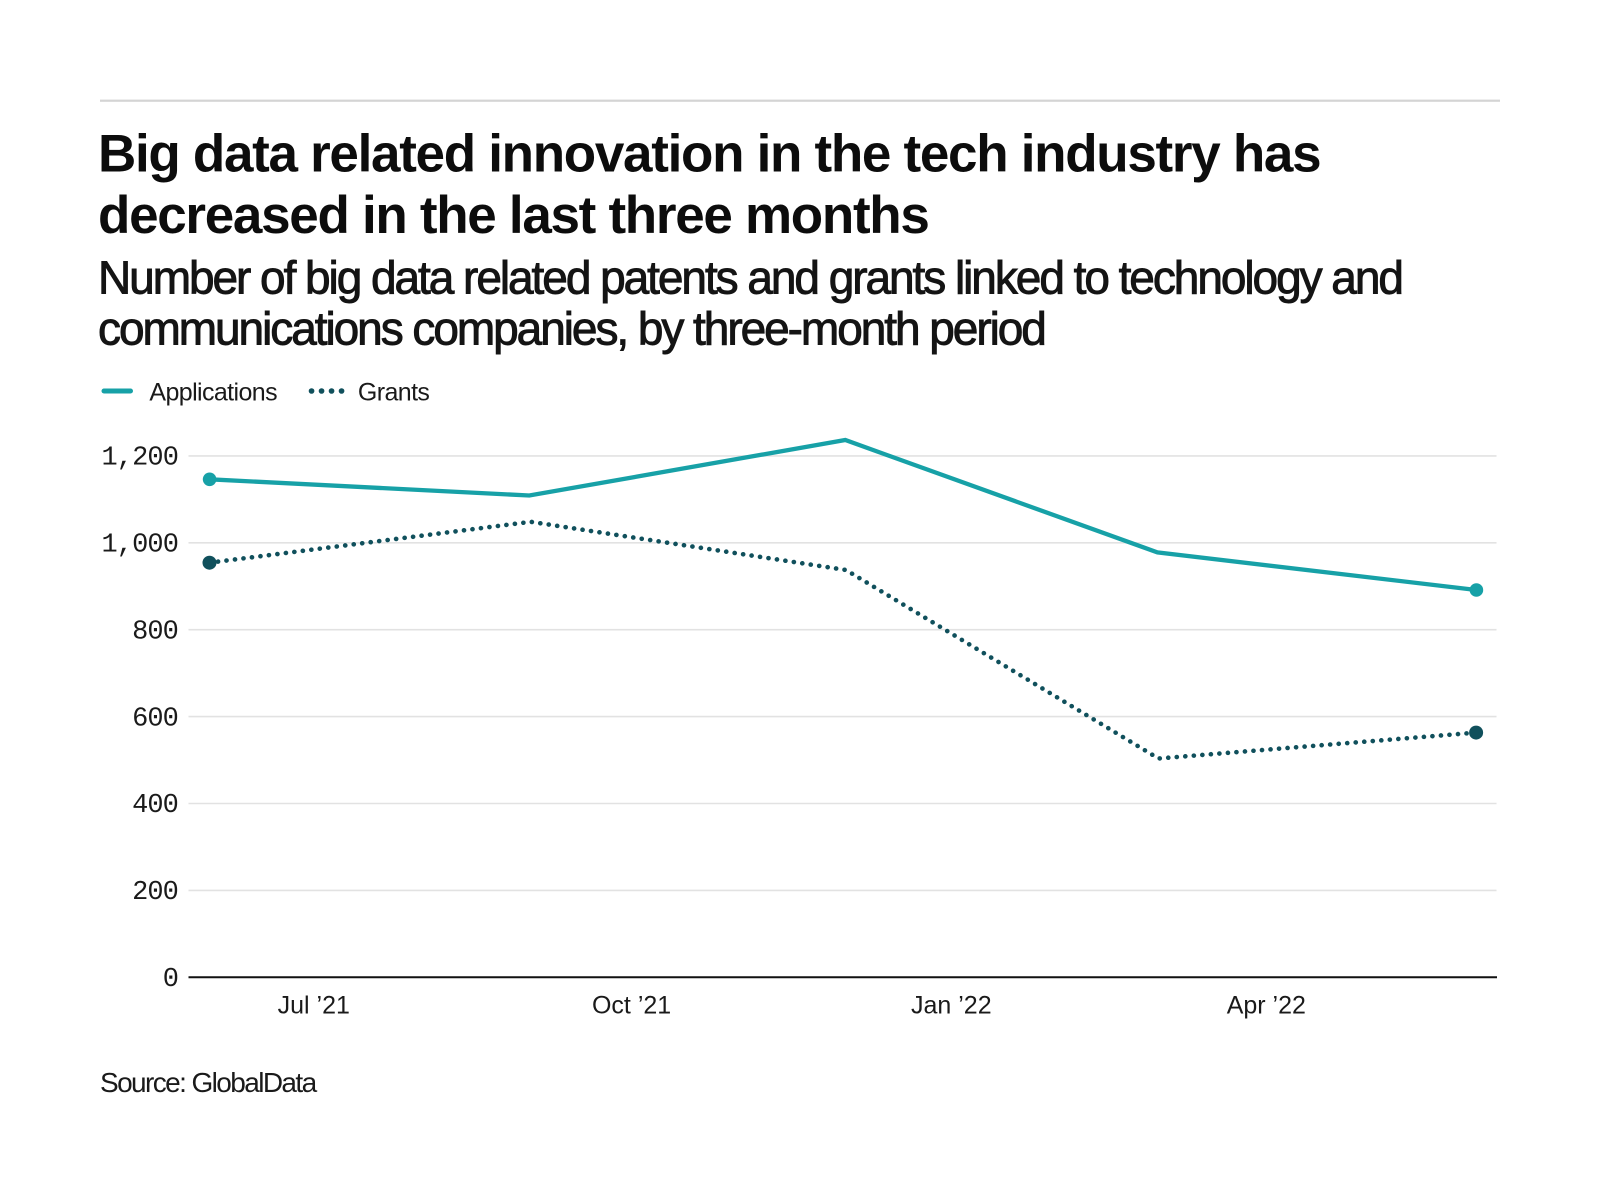 This screenshot has height=1200, width=1600. What do you see at coordinates (139, 459) in the screenshot?
I see `svg-text: 1,200` at bounding box center [139, 459].